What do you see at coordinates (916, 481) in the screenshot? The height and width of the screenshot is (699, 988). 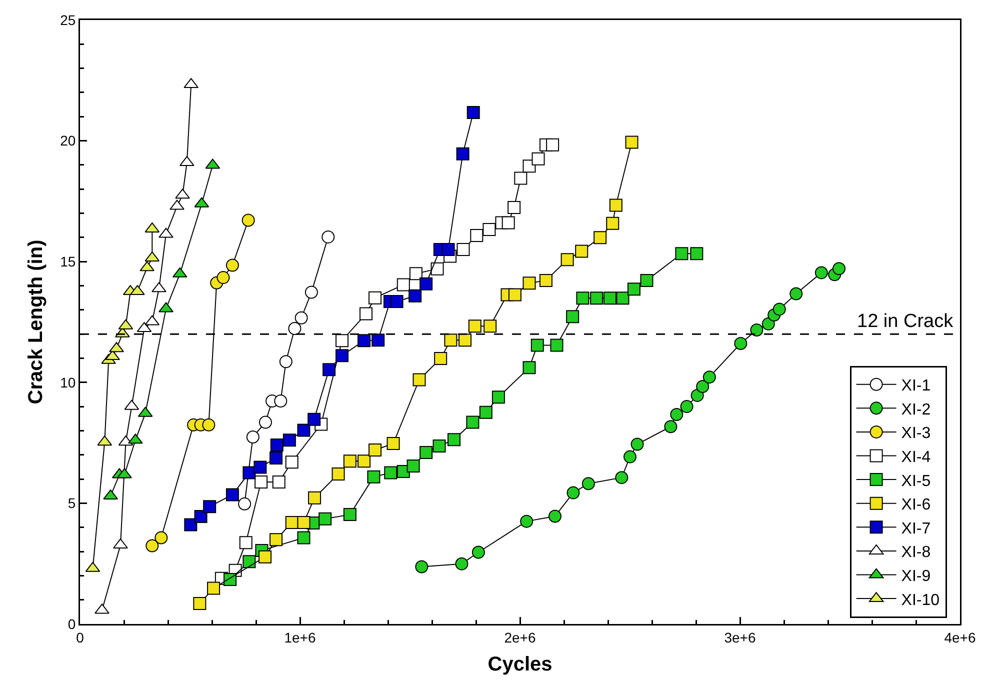 I see `legend-label: XI-5` at bounding box center [916, 481].